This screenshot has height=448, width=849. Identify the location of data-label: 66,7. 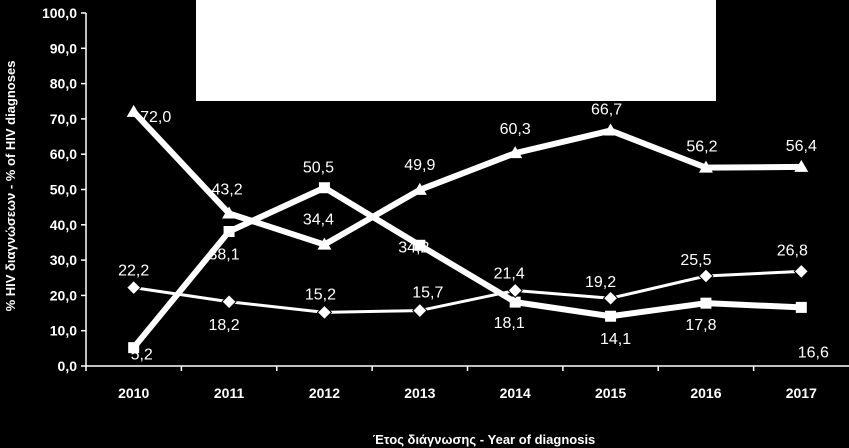
(606, 110).